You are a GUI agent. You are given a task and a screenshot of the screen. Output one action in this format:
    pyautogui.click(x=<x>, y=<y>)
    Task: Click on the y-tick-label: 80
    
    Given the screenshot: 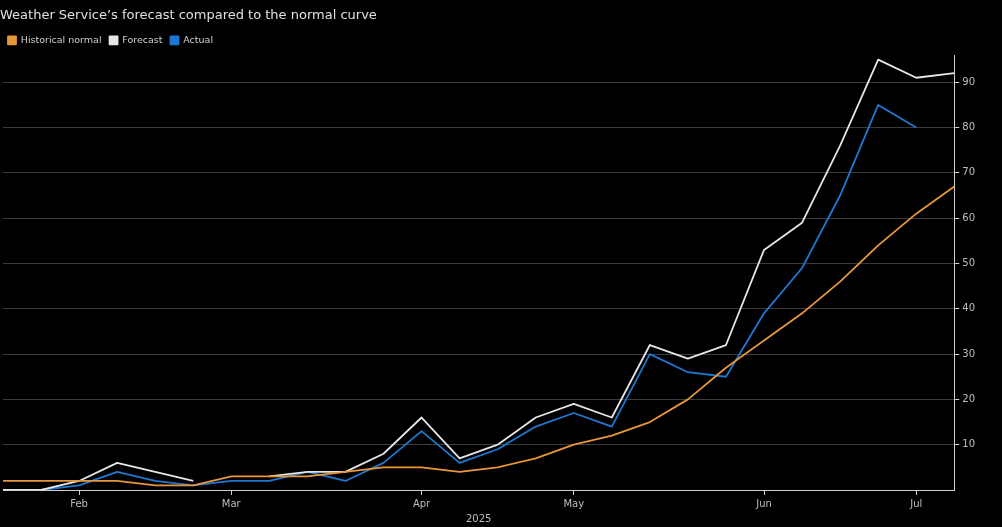 What is the action you would take?
    pyautogui.click(x=969, y=127)
    